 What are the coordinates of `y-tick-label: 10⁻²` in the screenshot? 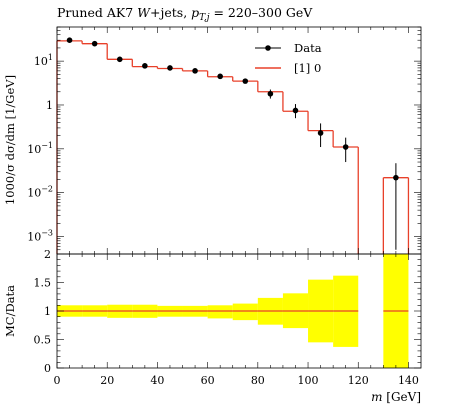 It's located at (40, 192).